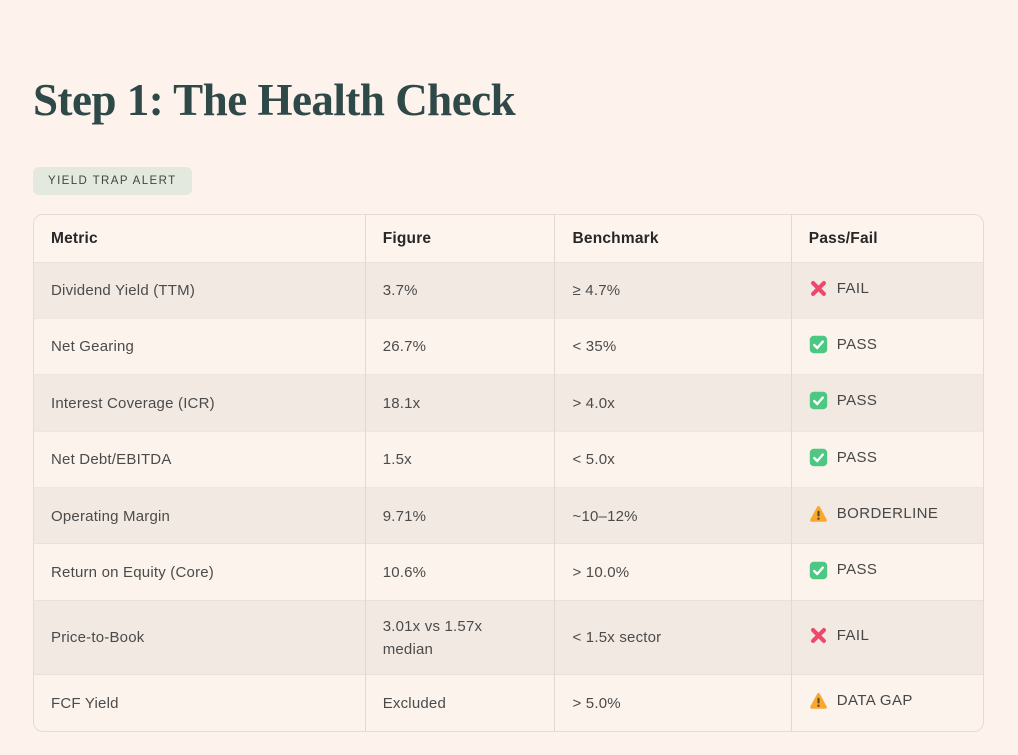 This screenshot has width=1018, height=755. Describe the element at coordinates (459, 572) in the screenshot. I see `figure-cell: 10.6%` at that location.